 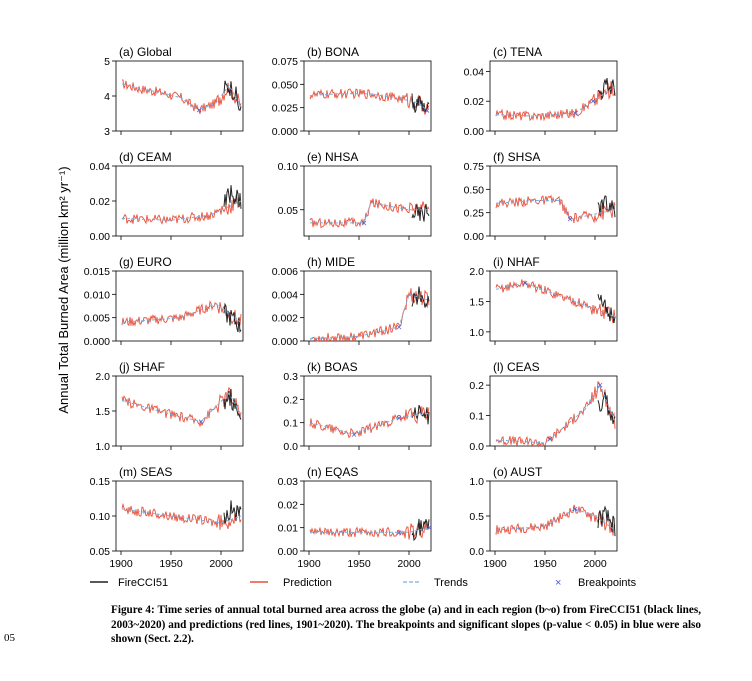 What do you see at coordinates (288, 482) in the screenshot?
I see `y-tick-label: 0.03` at bounding box center [288, 482].